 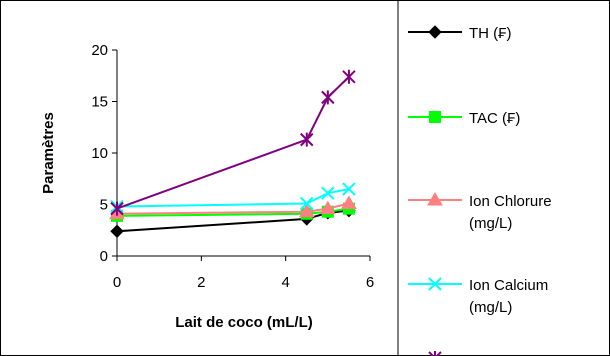 What do you see at coordinates (244, 322) in the screenshot?
I see `x-axis-label: Lait de coco (mL/L)` at bounding box center [244, 322].